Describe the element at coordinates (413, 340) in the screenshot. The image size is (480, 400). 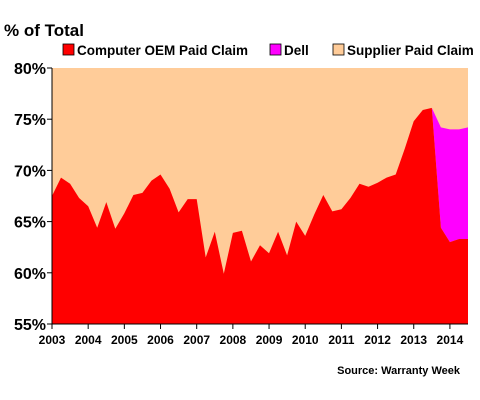
I see `x-tick-label: 2013` at that location.